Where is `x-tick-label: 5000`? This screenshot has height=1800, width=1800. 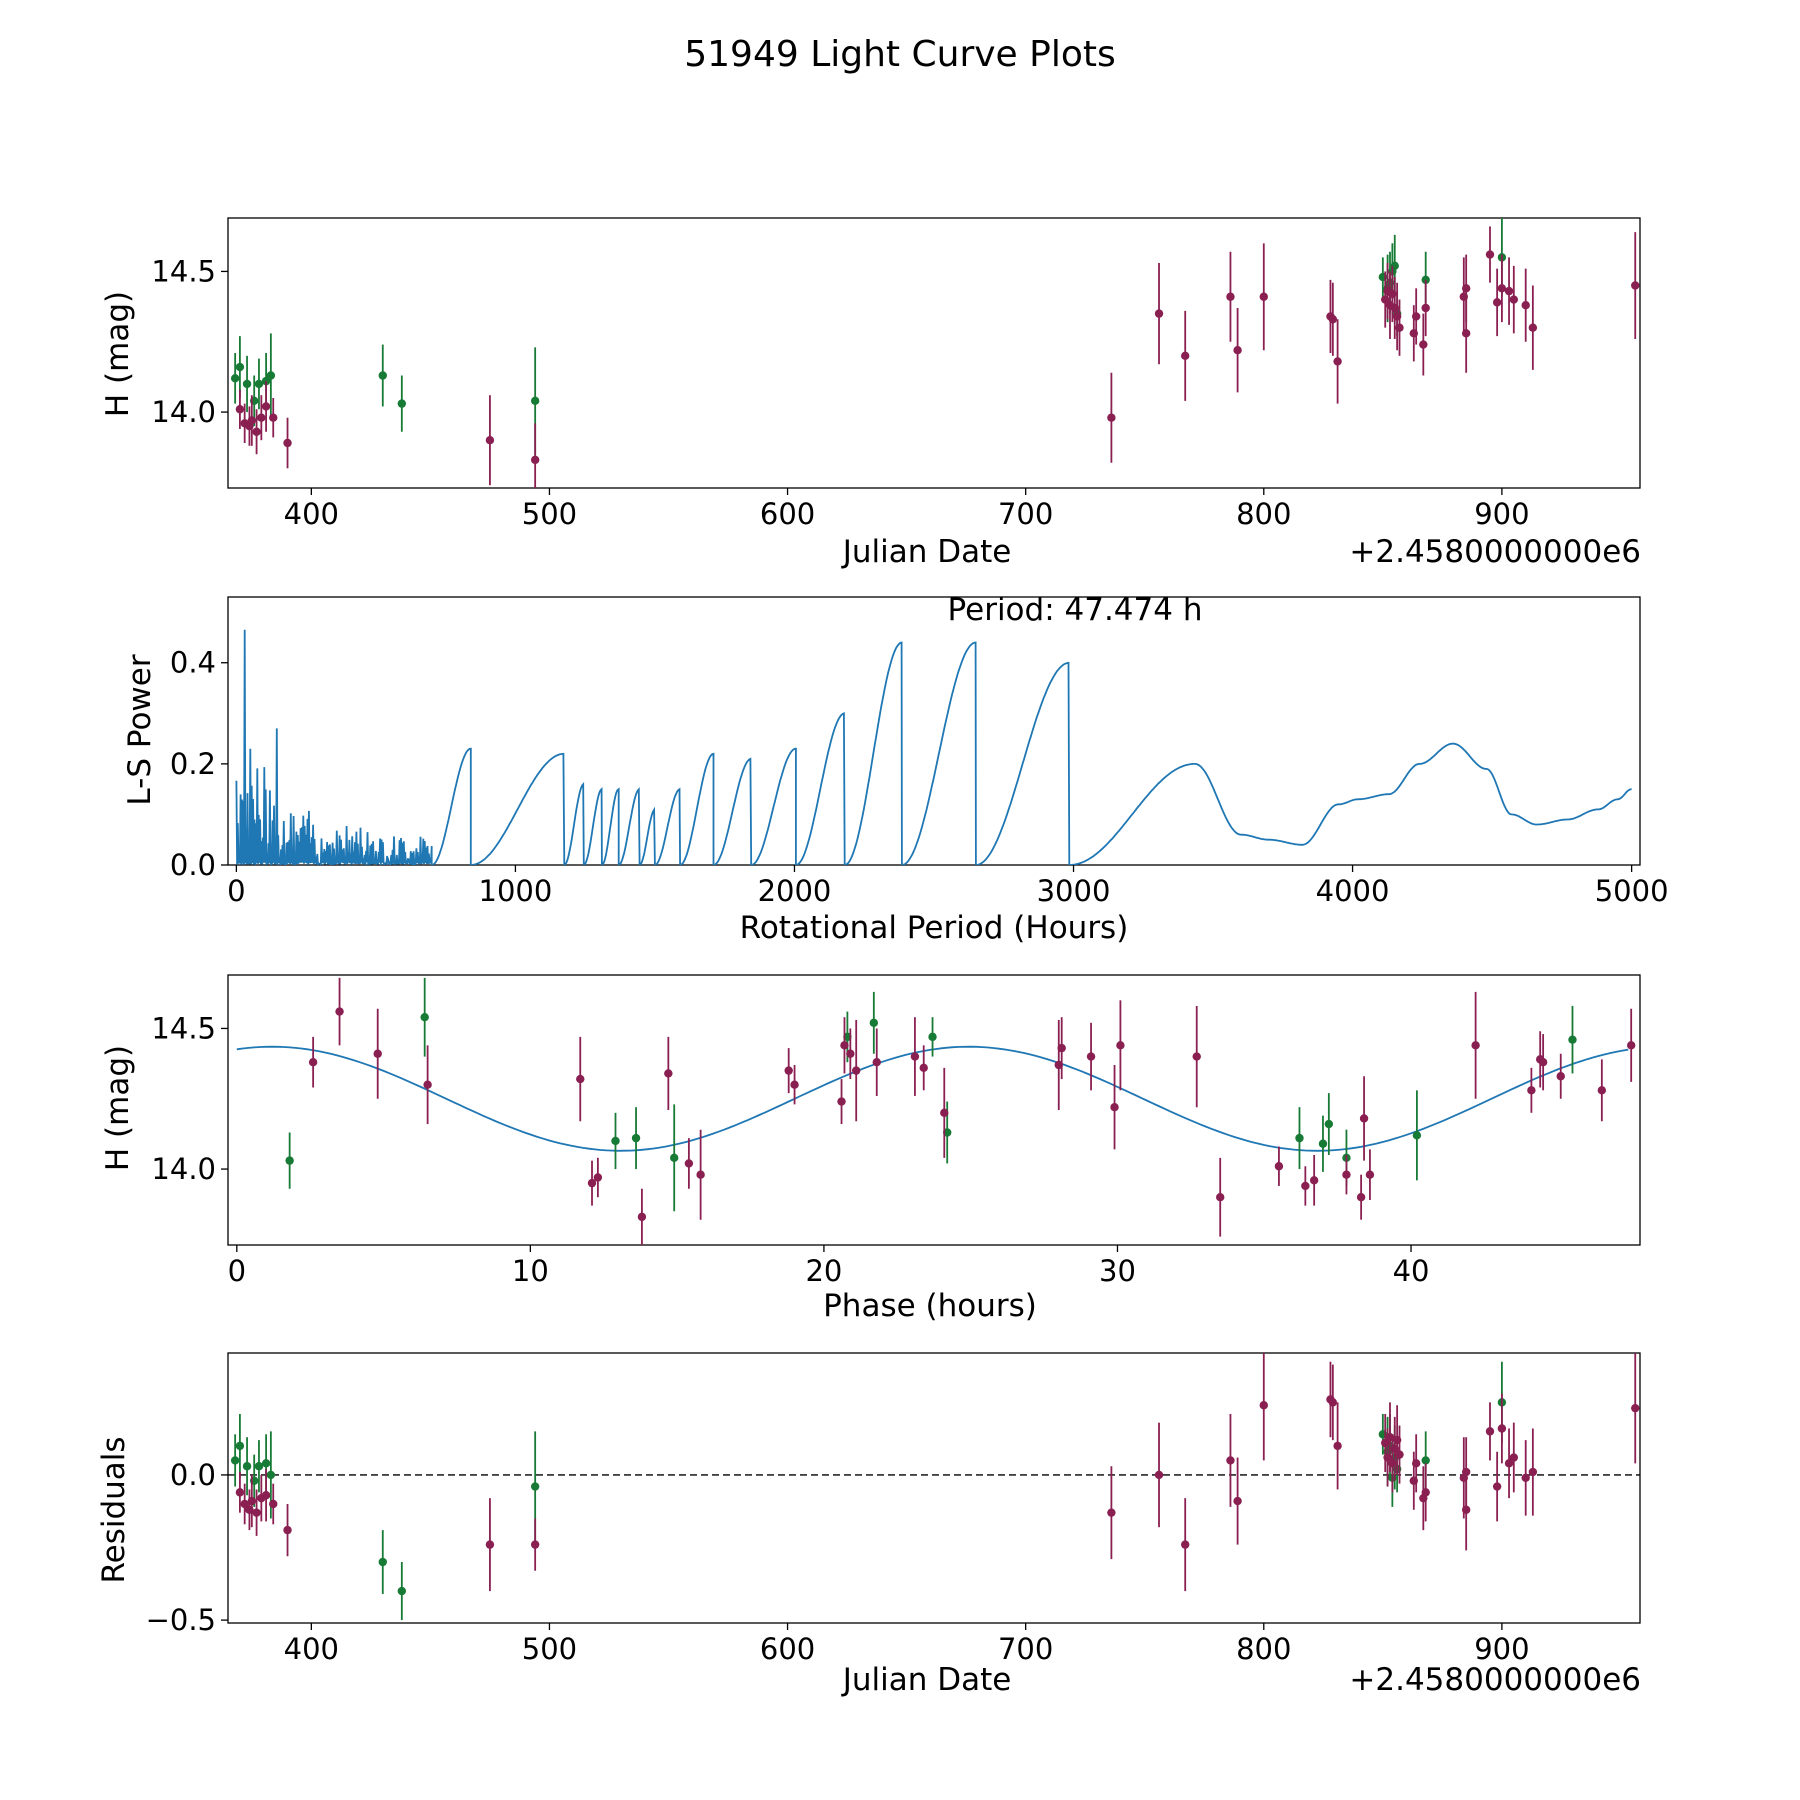 x-tick-label: 5000 is located at coordinates (1632, 891).